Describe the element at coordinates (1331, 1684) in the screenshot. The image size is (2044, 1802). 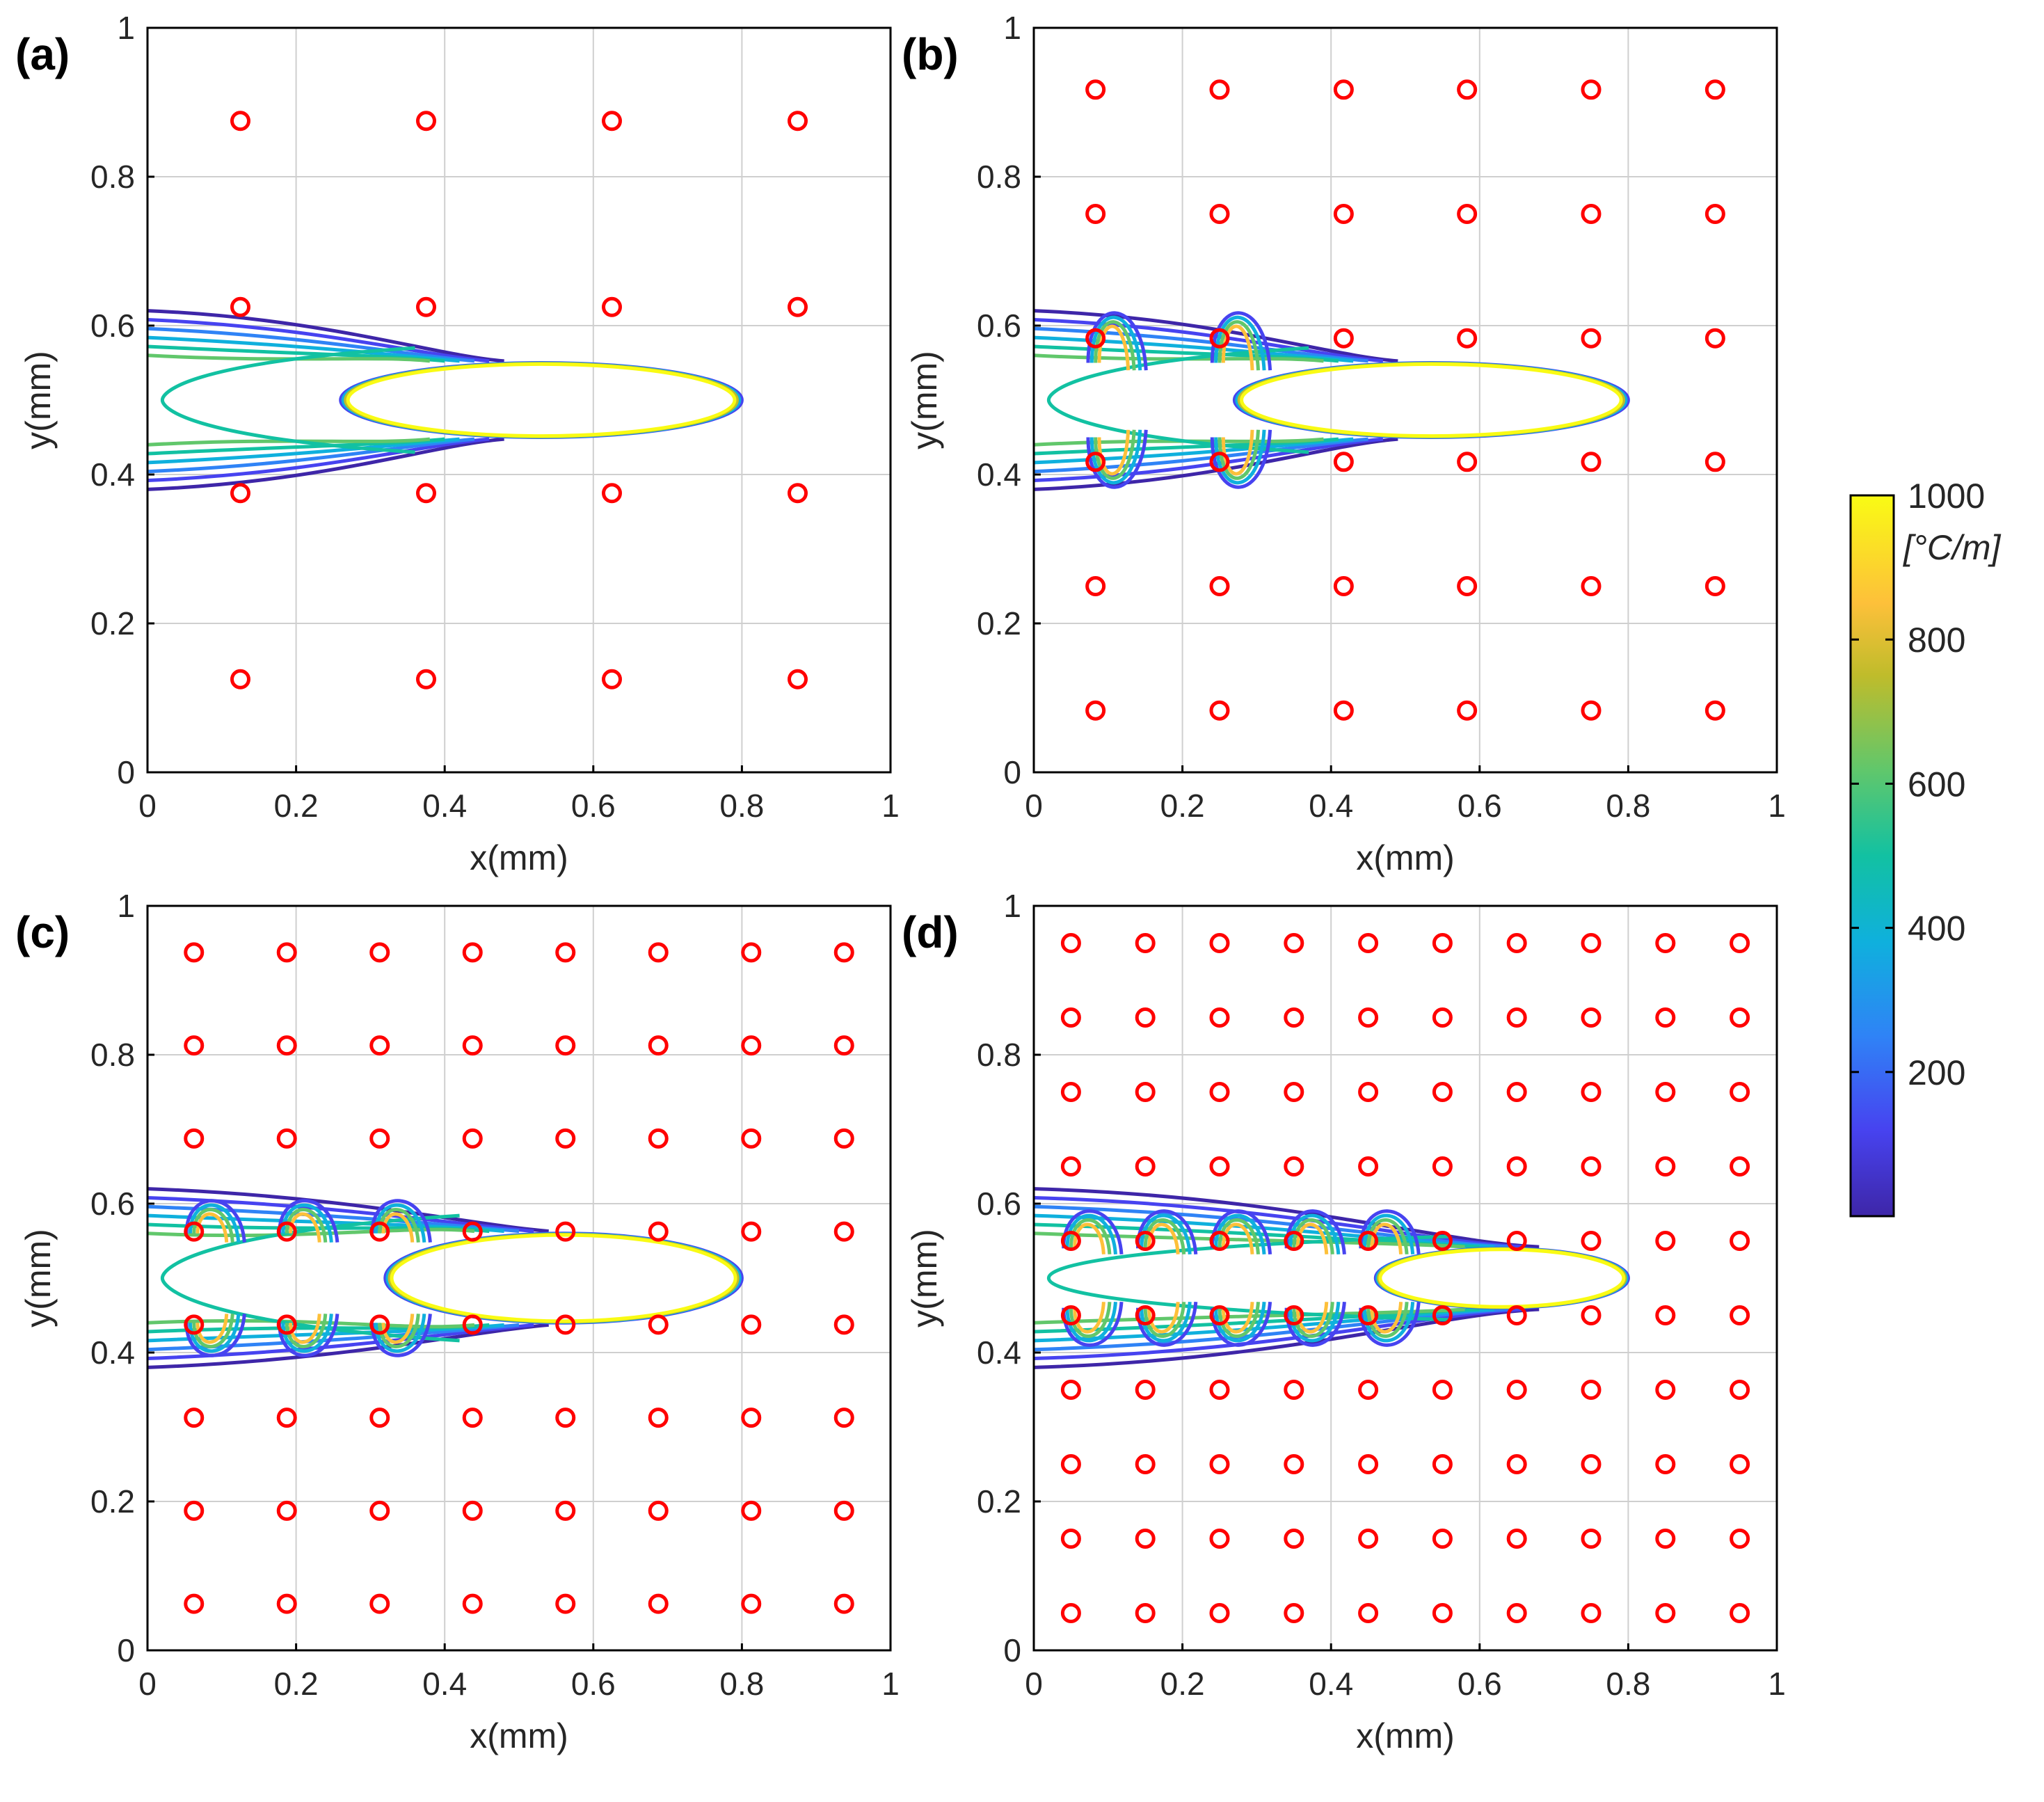
I see `x-tick-label: 0.4` at that location.